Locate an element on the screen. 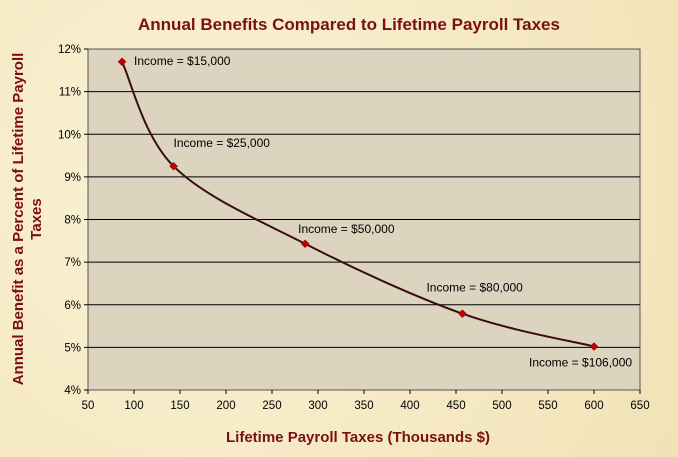 Image resolution: width=678 pixels, height=457 pixels. data-point-label: Income = $80,000 is located at coordinates (474, 288).